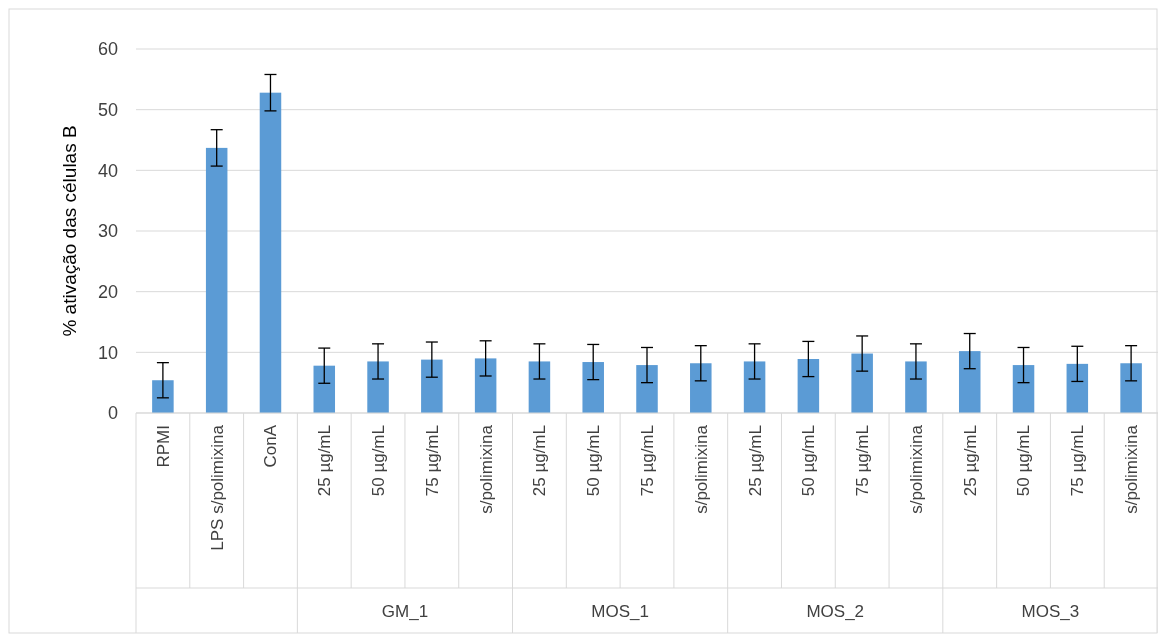  Describe the element at coordinates (217, 487) in the screenshot. I see `x-tick-label: LPS s/polimixina` at that location.